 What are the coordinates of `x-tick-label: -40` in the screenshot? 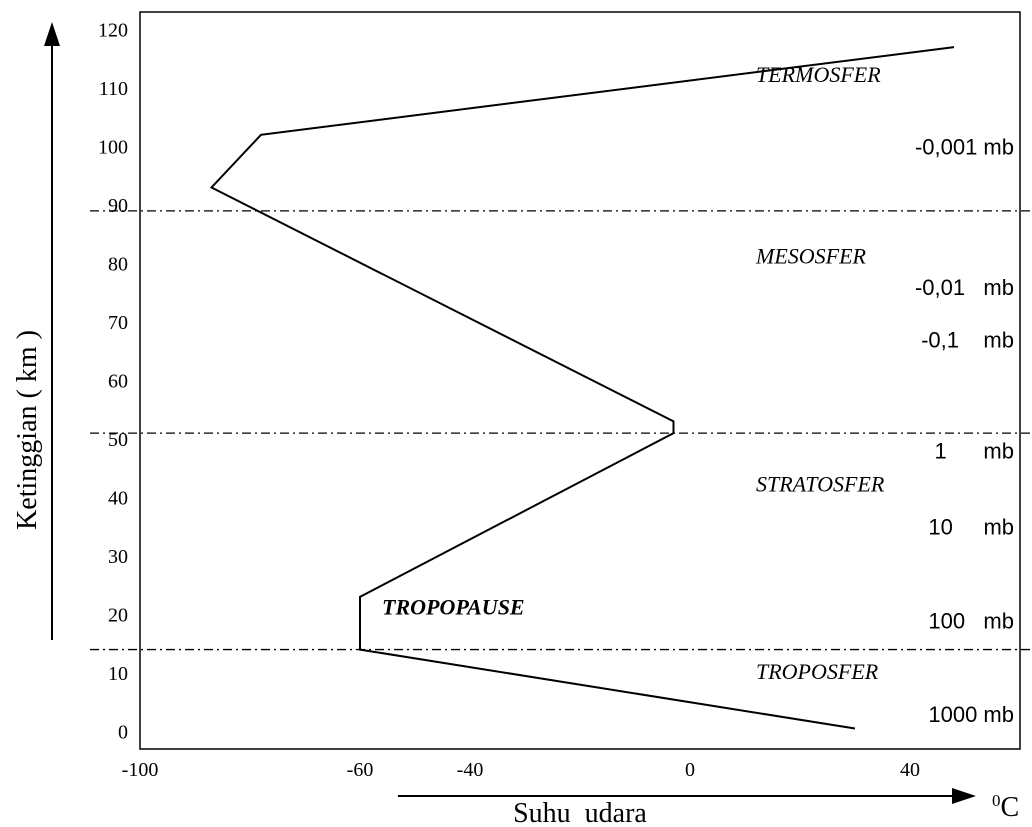 It's located at (470, 770).